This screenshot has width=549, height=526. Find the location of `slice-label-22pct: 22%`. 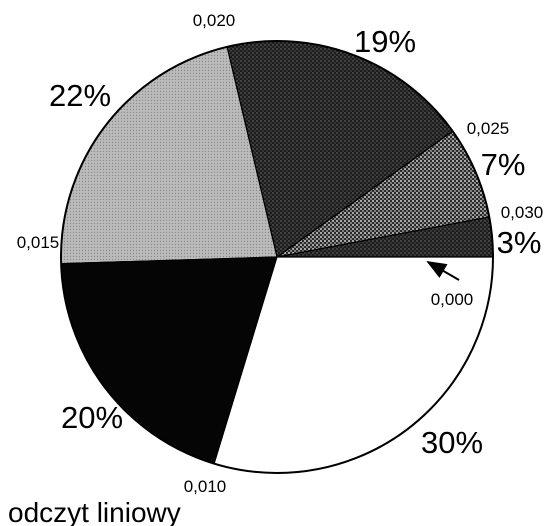

slice-label-22pct: 22% is located at coordinates (80, 95).